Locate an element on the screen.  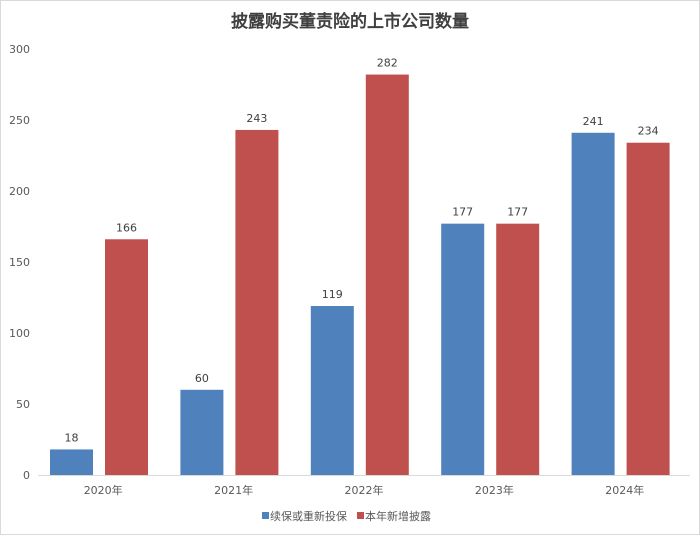
bar-renewal-2024年 is located at coordinates (593, 303).